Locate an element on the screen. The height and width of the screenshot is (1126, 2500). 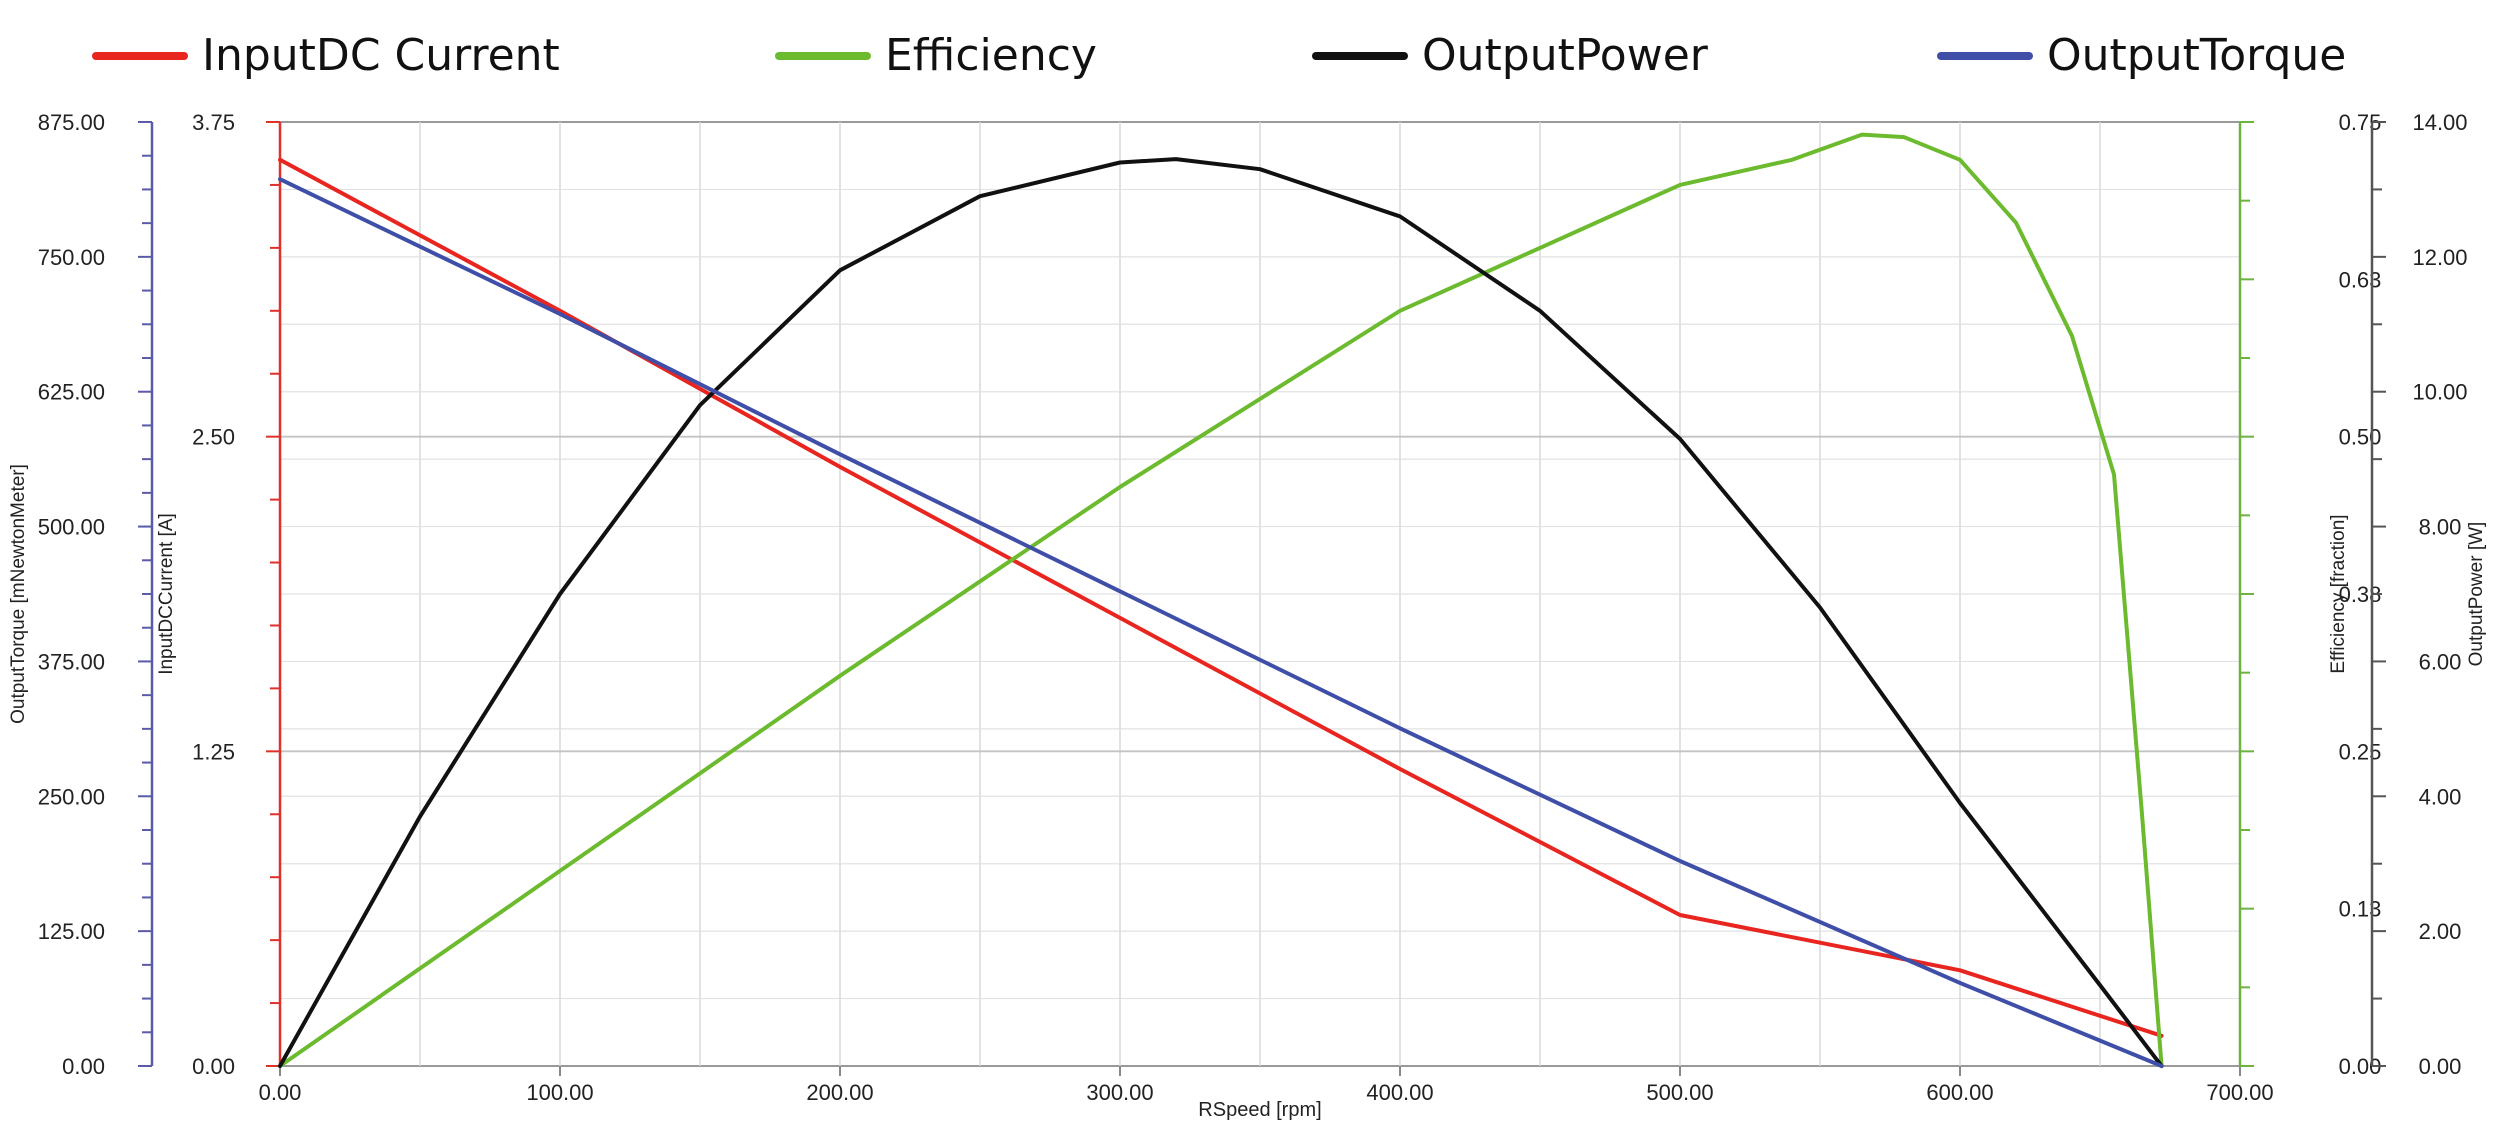
y-axis-title-torque: OutputTorque [mNewtonMeter] is located at coordinates (18, 594).